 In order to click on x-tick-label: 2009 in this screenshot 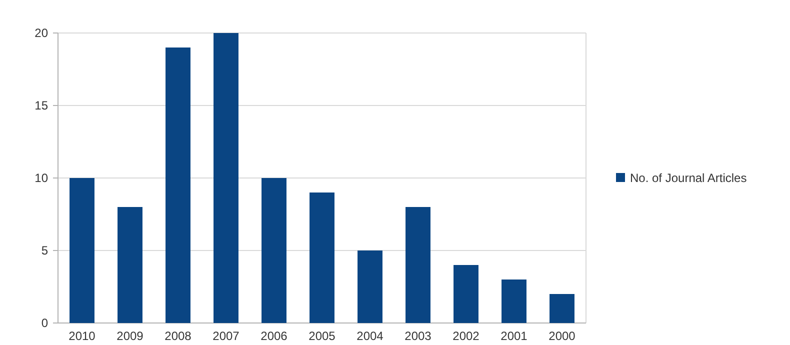, I will do `click(130, 336)`.